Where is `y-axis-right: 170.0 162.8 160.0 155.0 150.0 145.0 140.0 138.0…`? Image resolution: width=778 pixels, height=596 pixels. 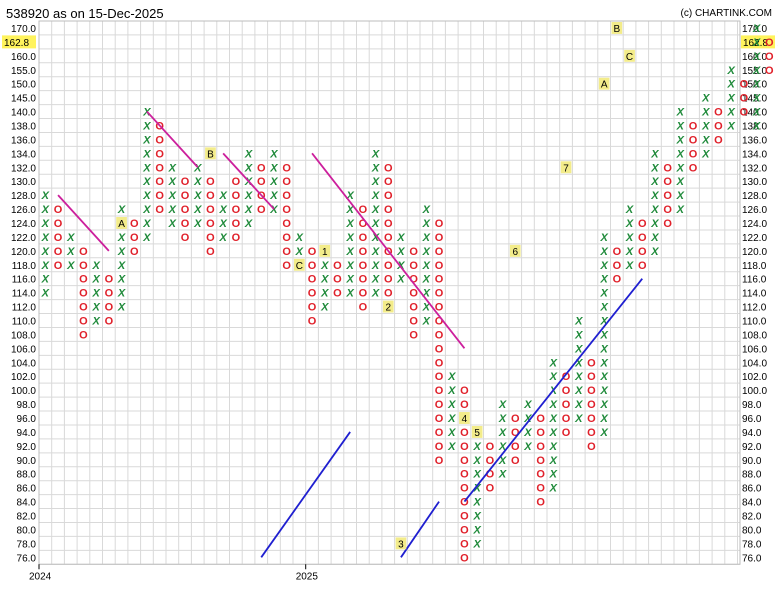 y-axis-right: 170.0 162.8 160.0 155.0 150.0 145.0 140.0 138.0… is located at coordinates (758, 294).